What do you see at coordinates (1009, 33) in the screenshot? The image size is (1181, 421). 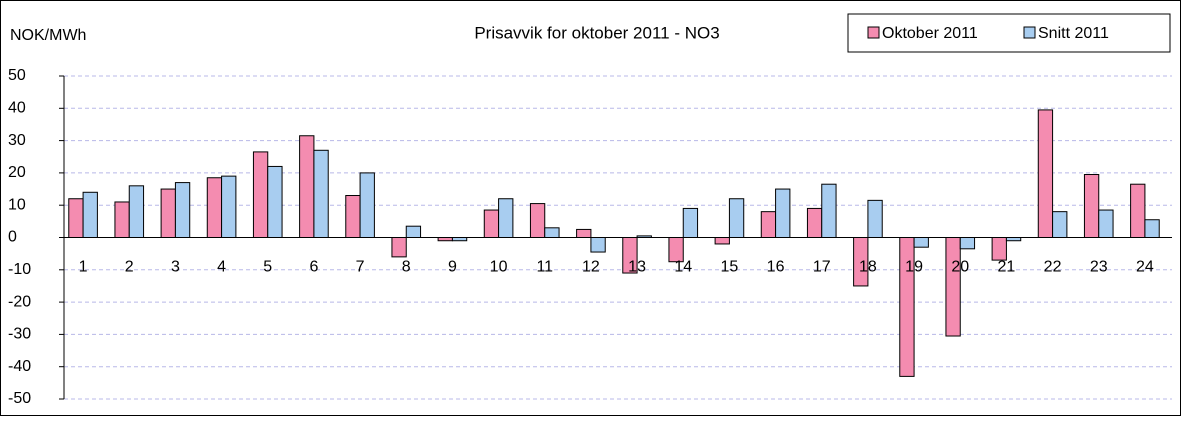 I see `legend-box` at bounding box center [1009, 33].